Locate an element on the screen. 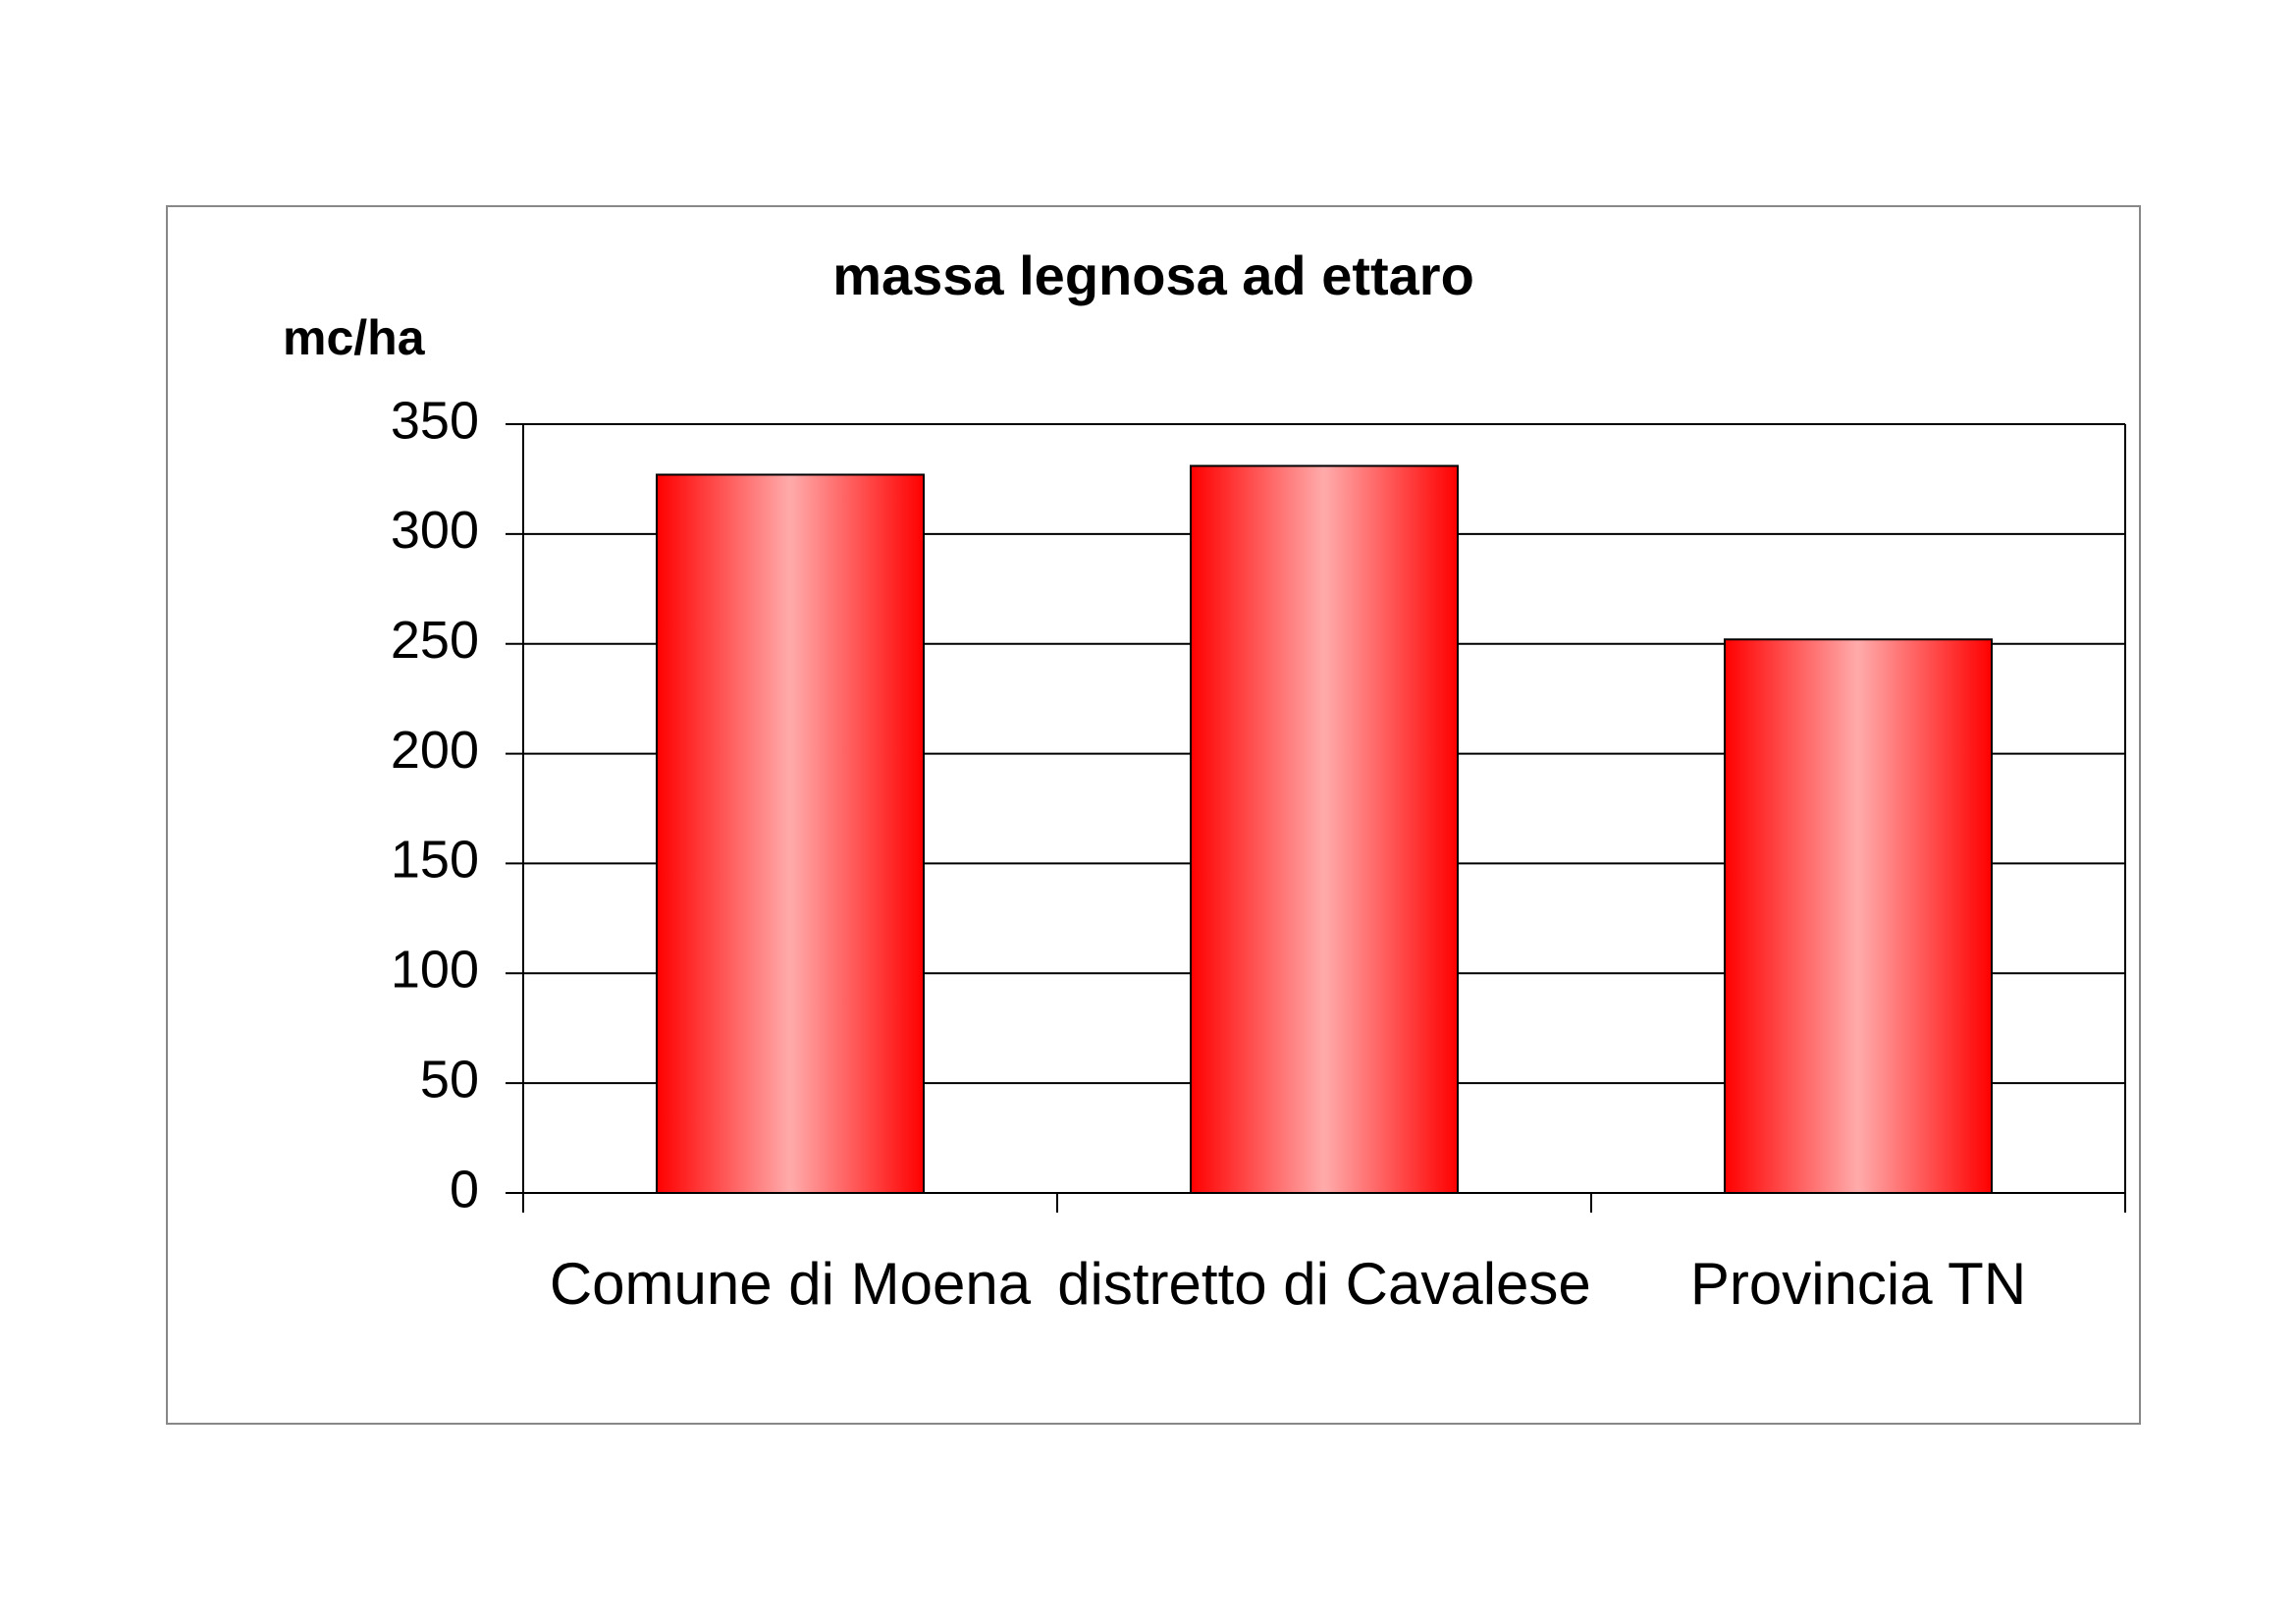 The width and height of the screenshot is (2296, 1624). x-tick-label: Comune di Moena is located at coordinates (790, 1284).